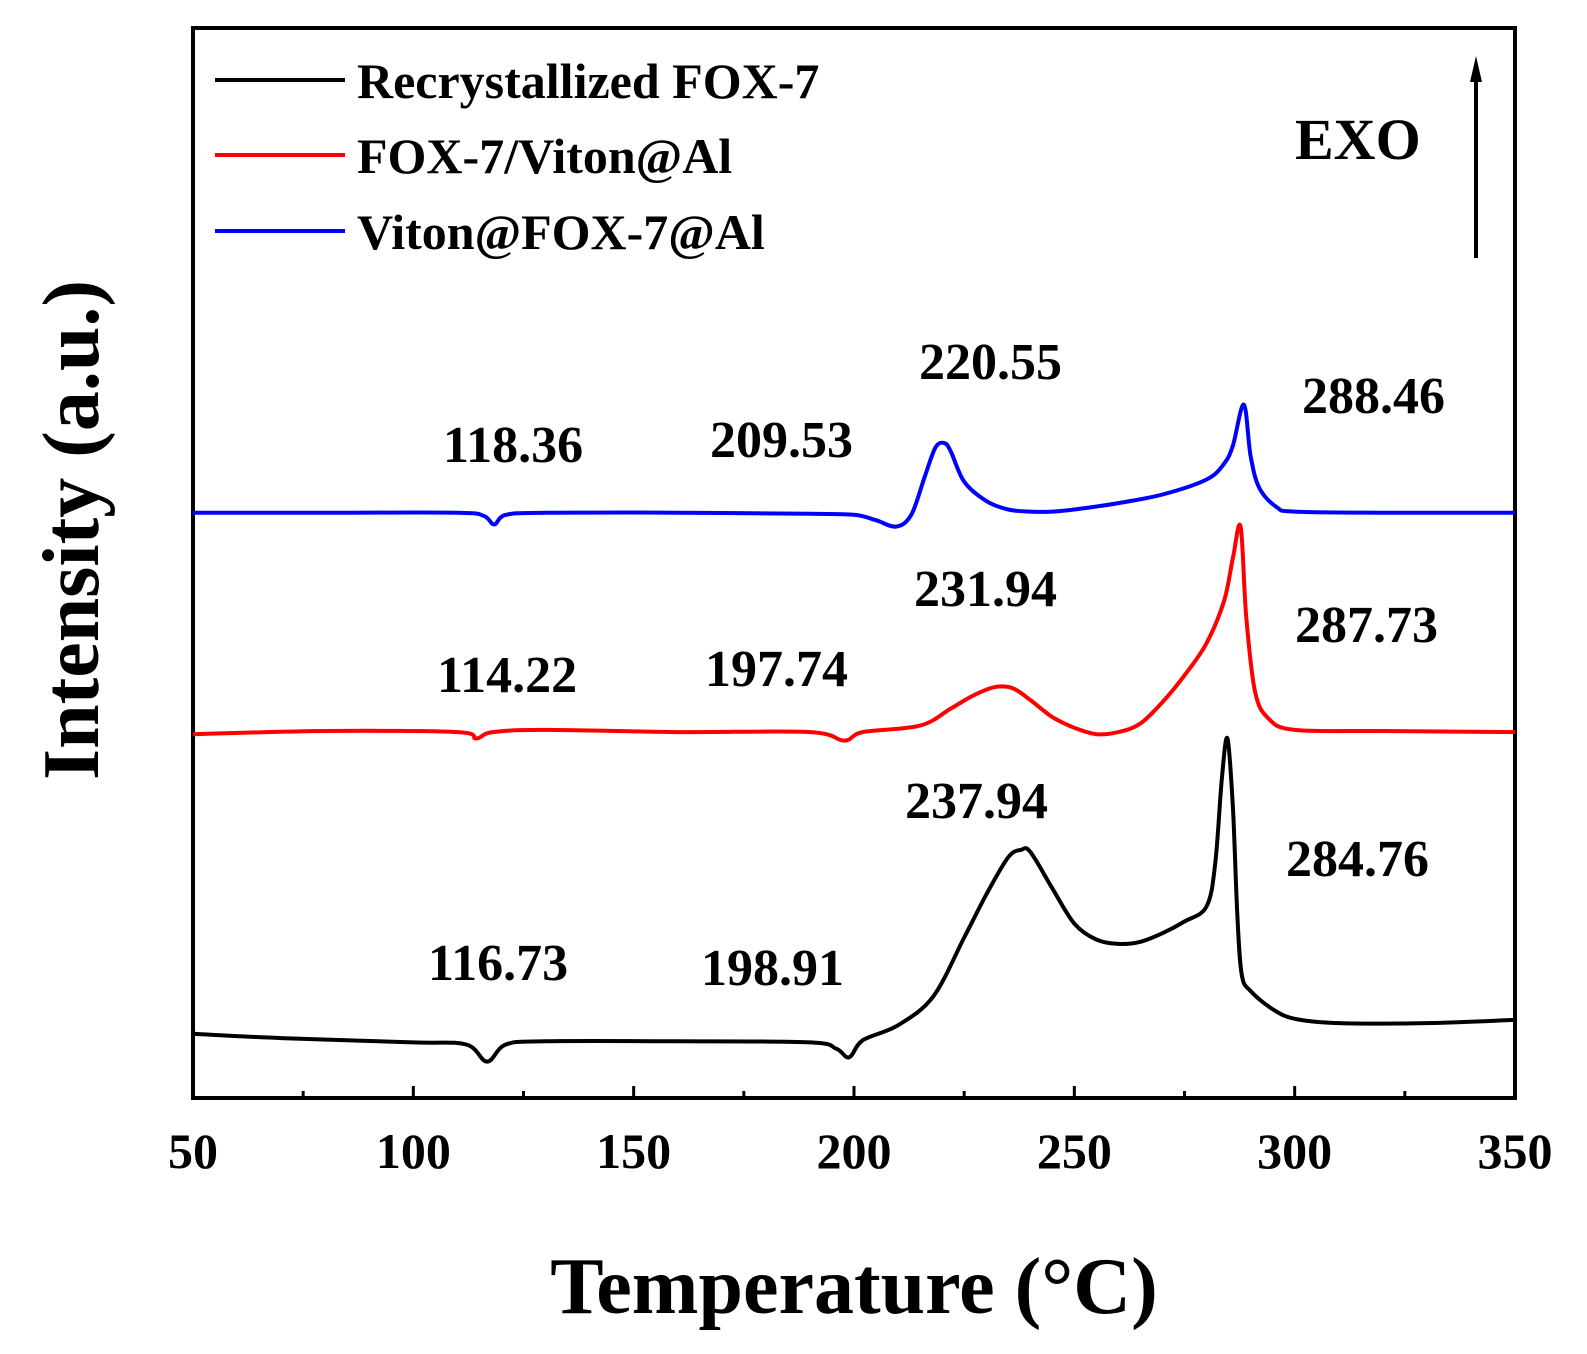 The height and width of the screenshot is (1354, 1587). I want to click on exo-label: EXO, so click(1358, 139).